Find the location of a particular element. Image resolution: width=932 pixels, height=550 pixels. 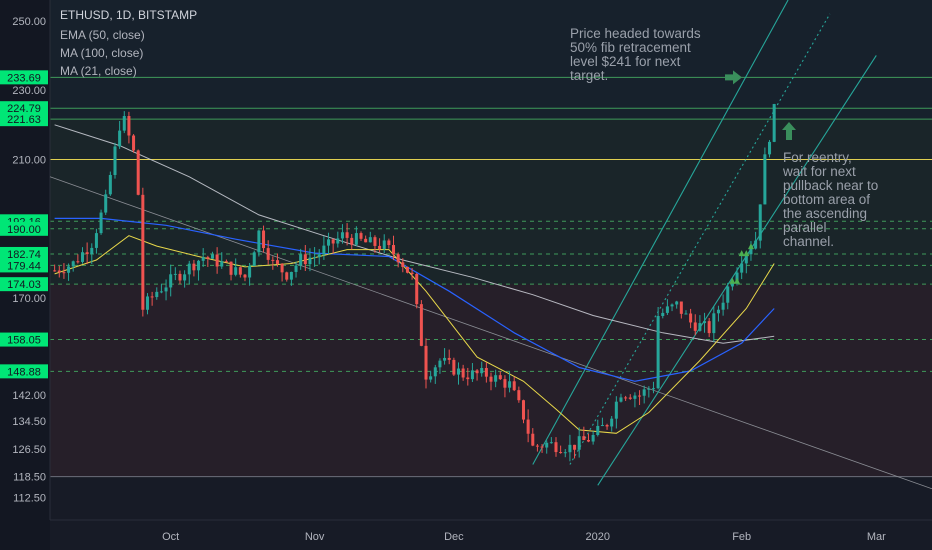

level-badge-label: 174.03 is located at coordinates (24, 285).